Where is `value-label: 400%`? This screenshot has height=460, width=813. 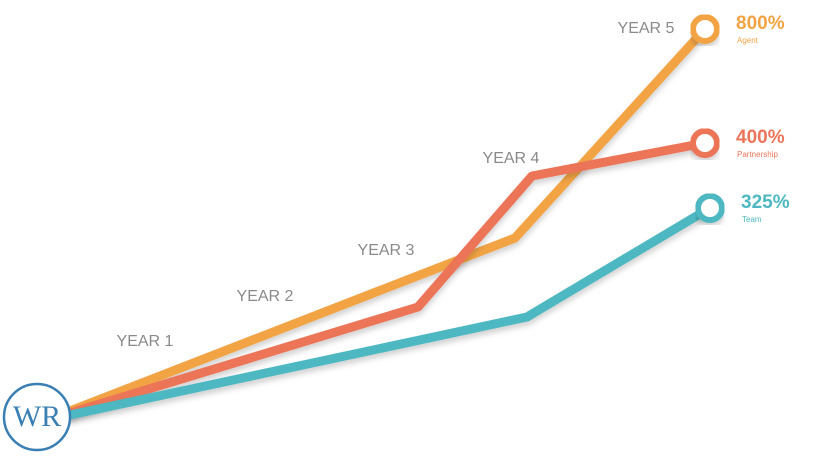 value-label: 400% is located at coordinates (760, 137).